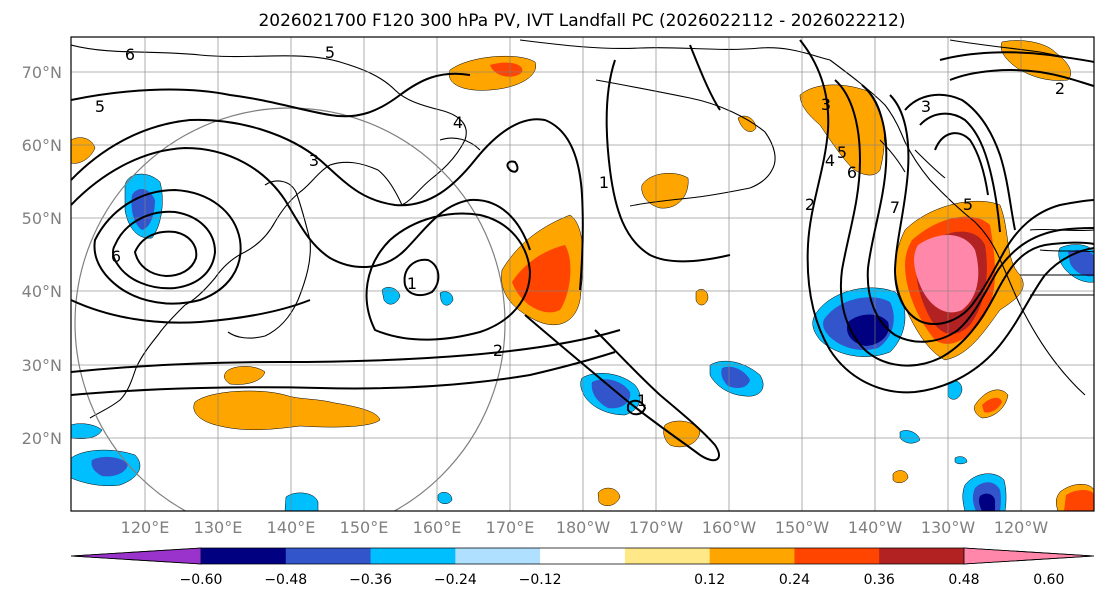 This screenshot has width=1105, height=604. I want to click on colorbar-segments, so click(582, 556).